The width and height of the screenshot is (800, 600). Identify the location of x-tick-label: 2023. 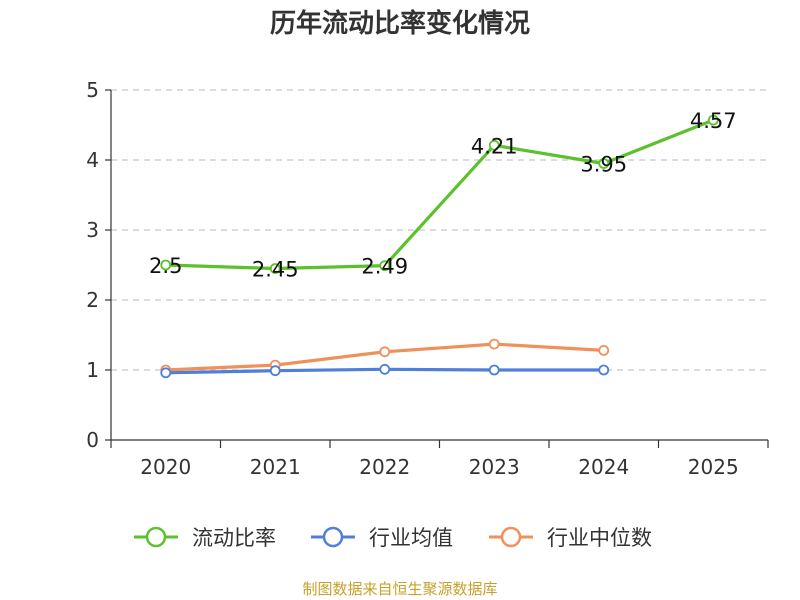
(494, 467).